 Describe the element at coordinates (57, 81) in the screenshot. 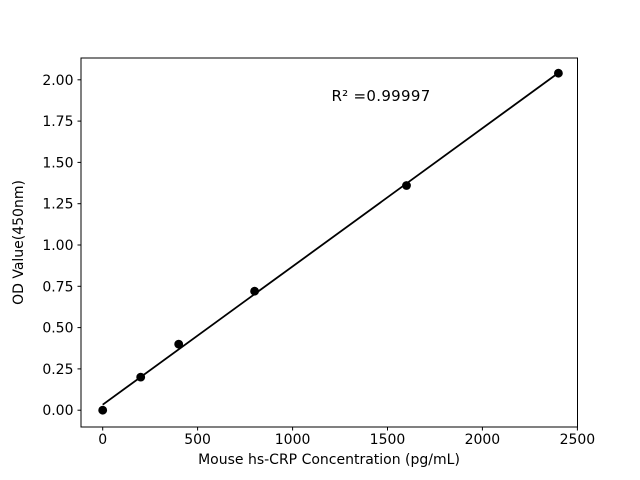

I see `y-tick-label: 2.00` at that location.